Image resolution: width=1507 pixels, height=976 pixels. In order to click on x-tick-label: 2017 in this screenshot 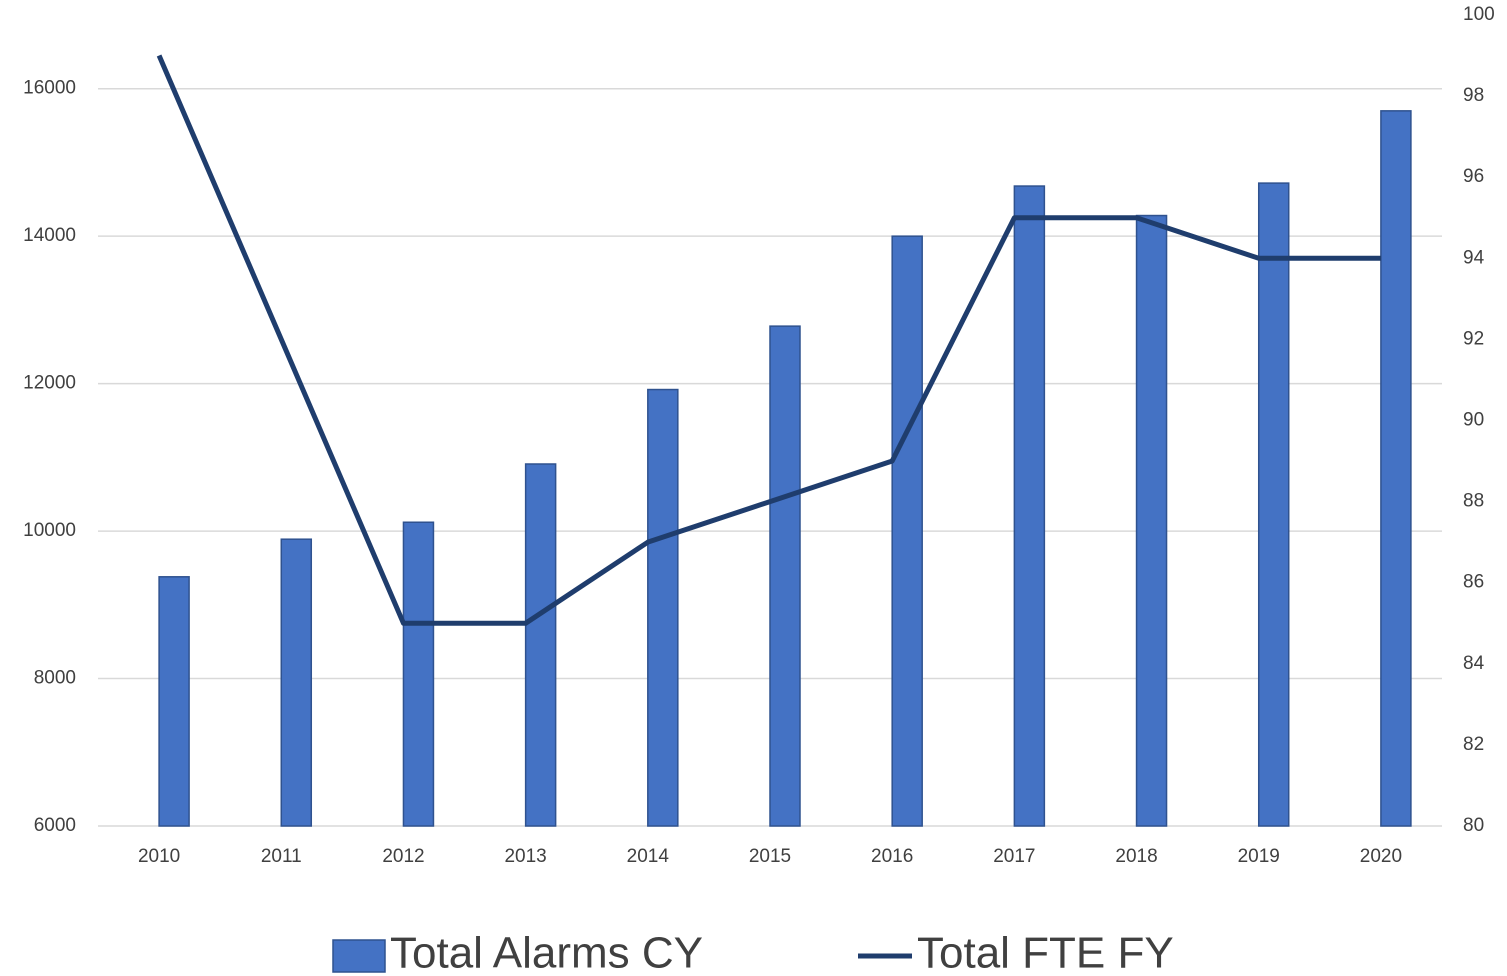, I will do `click(1014, 856)`.